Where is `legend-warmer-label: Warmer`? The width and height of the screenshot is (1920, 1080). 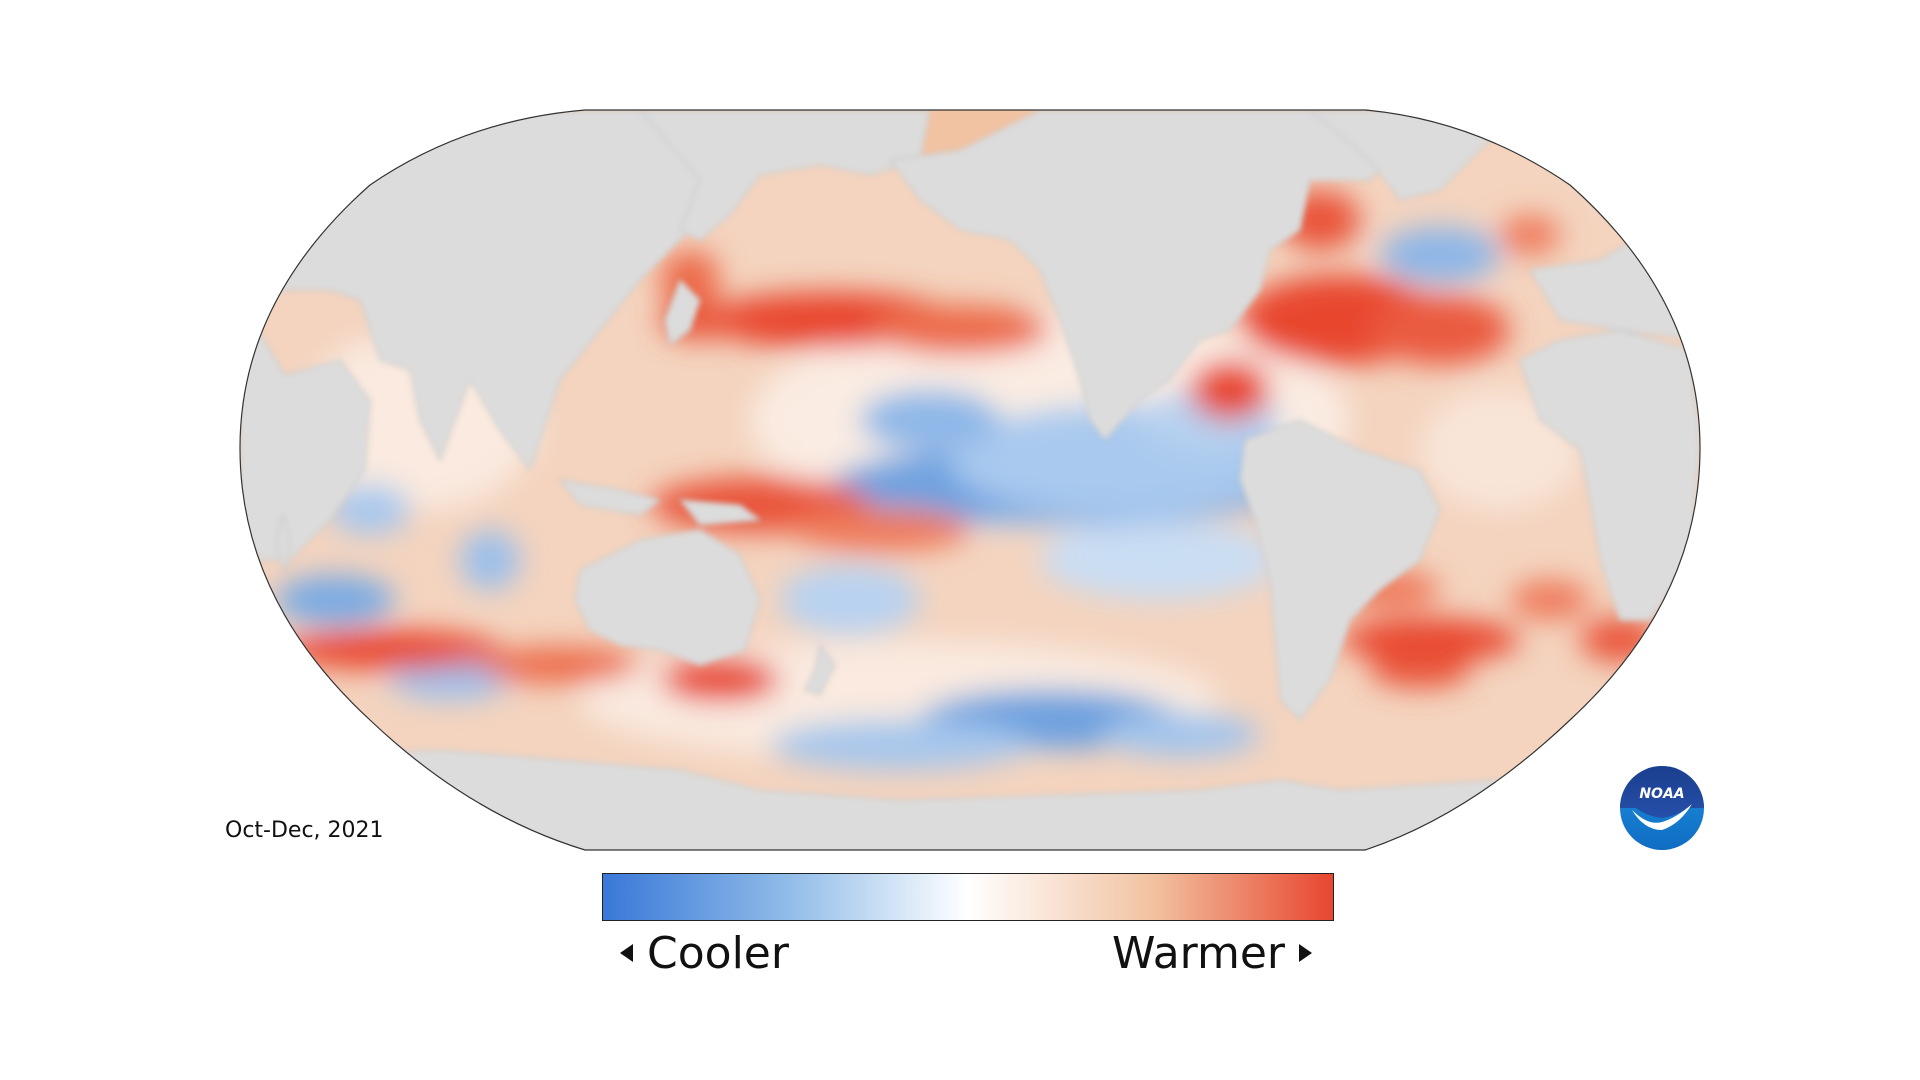 legend-warmer-label: Warmer is located at coordinates (1198, 953).